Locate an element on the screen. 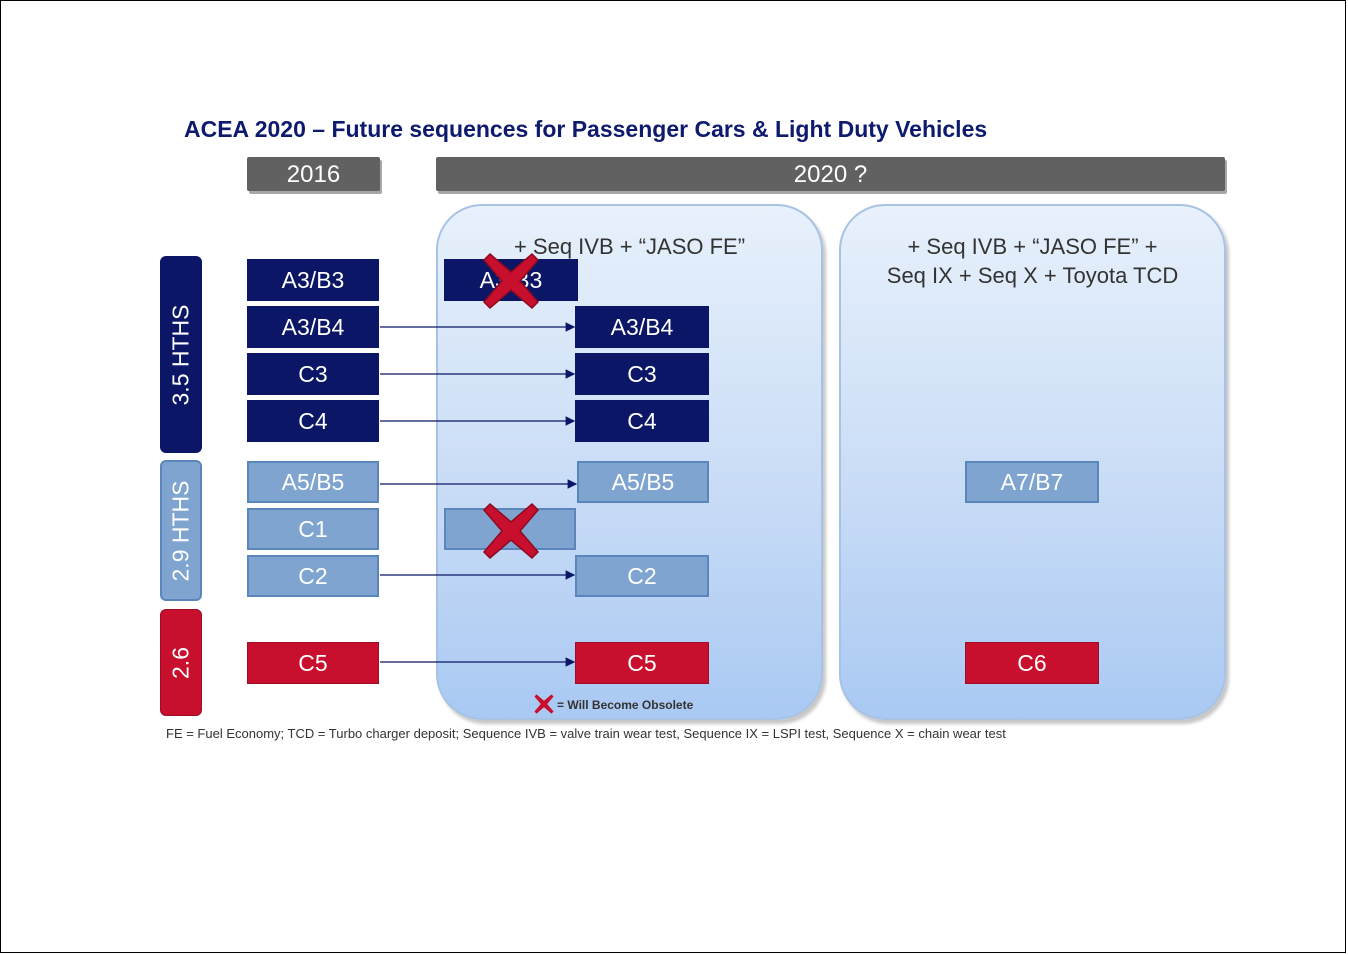  cat-2016-a3b4: A3/B4 is located at coordinates (313, 327).